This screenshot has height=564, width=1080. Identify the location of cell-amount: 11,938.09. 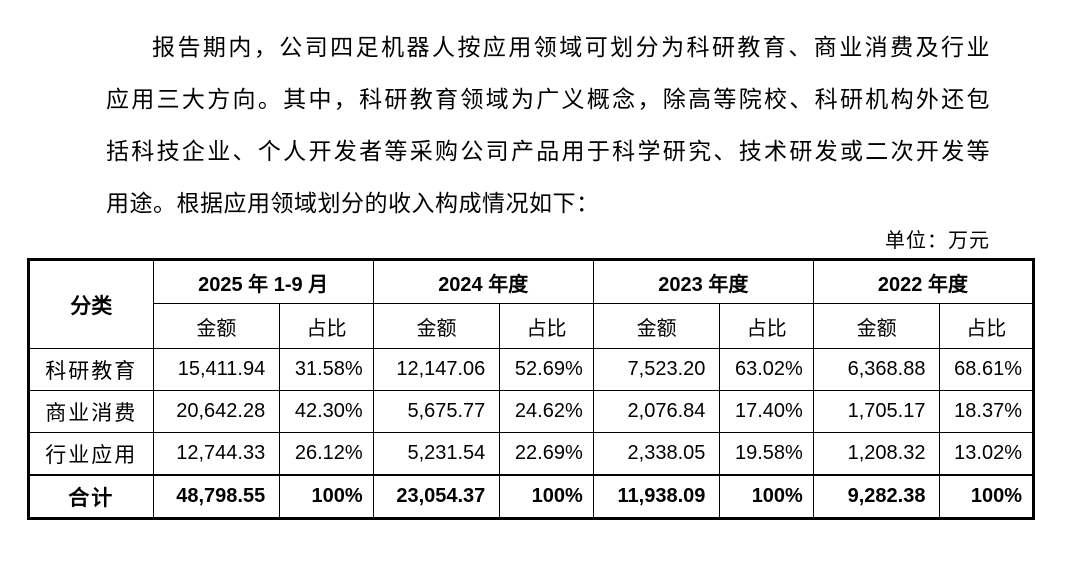
(656, 496).